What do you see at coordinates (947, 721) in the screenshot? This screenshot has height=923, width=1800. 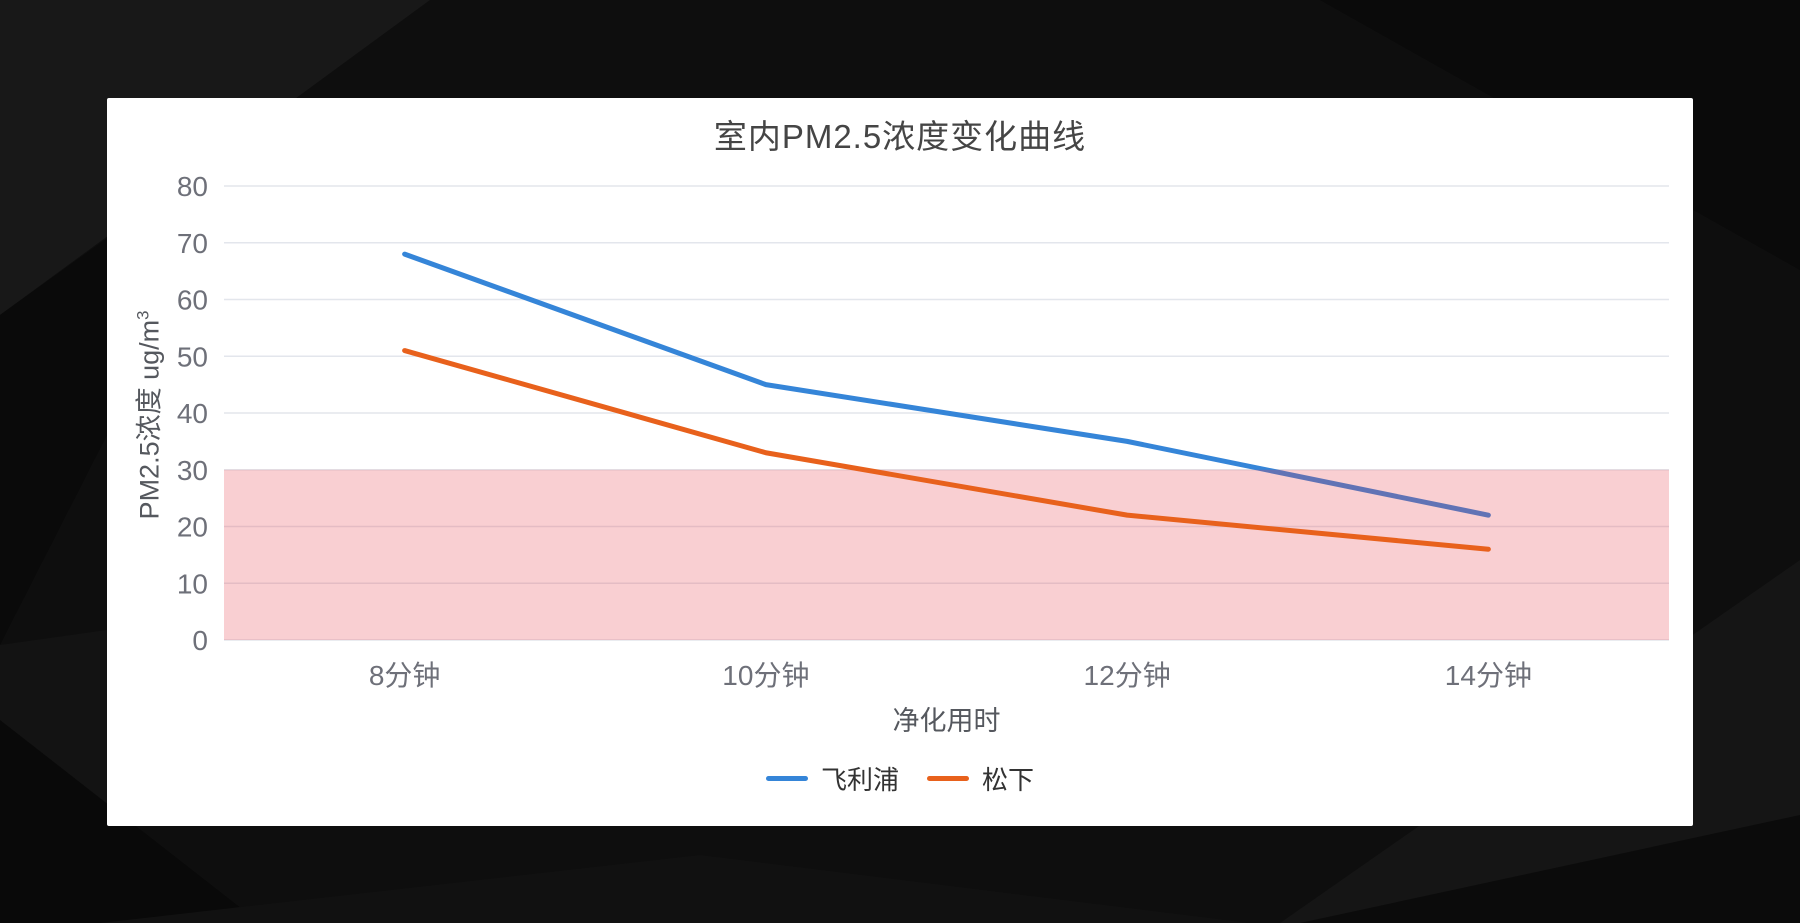 I see `x-axis-title: 净化用时` at bounding box center [947, 721].